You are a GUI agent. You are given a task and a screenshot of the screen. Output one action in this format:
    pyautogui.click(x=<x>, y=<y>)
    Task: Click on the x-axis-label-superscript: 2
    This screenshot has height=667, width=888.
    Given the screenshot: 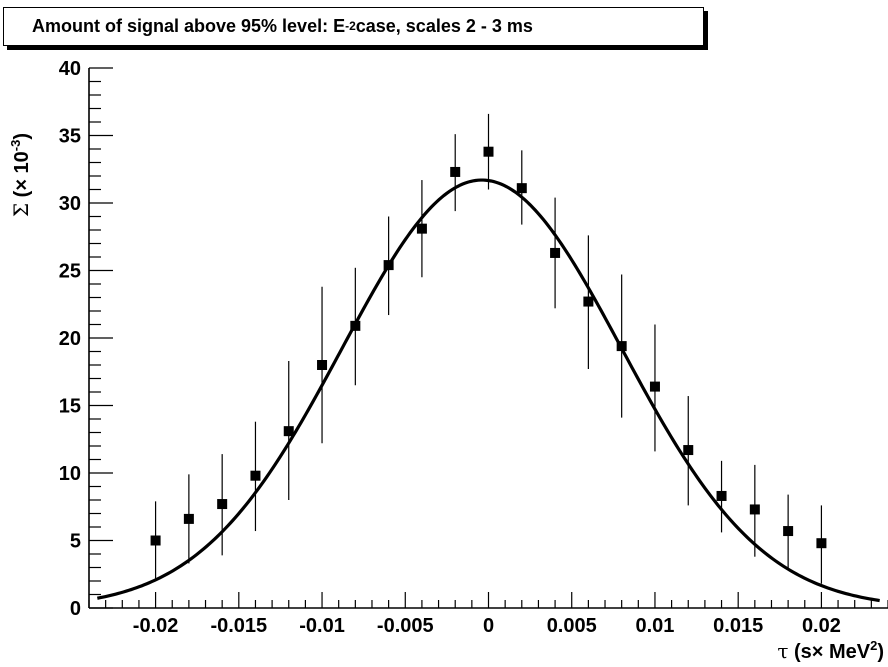 What is the action you would take?
    pyautogui.click(x=873, y=645)
    